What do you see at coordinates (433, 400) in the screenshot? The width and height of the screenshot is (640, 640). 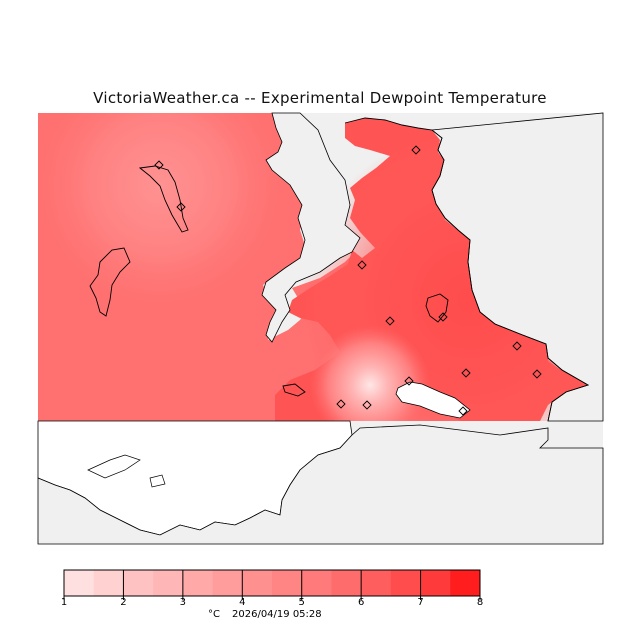 I see `harbour-spit` at bounding box center [433, 400].